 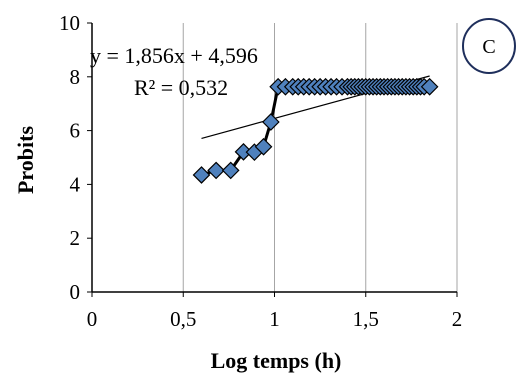 I want to click on y-axis-ticks: 0 2 4 6 8 10, so click(x=75, y=157).